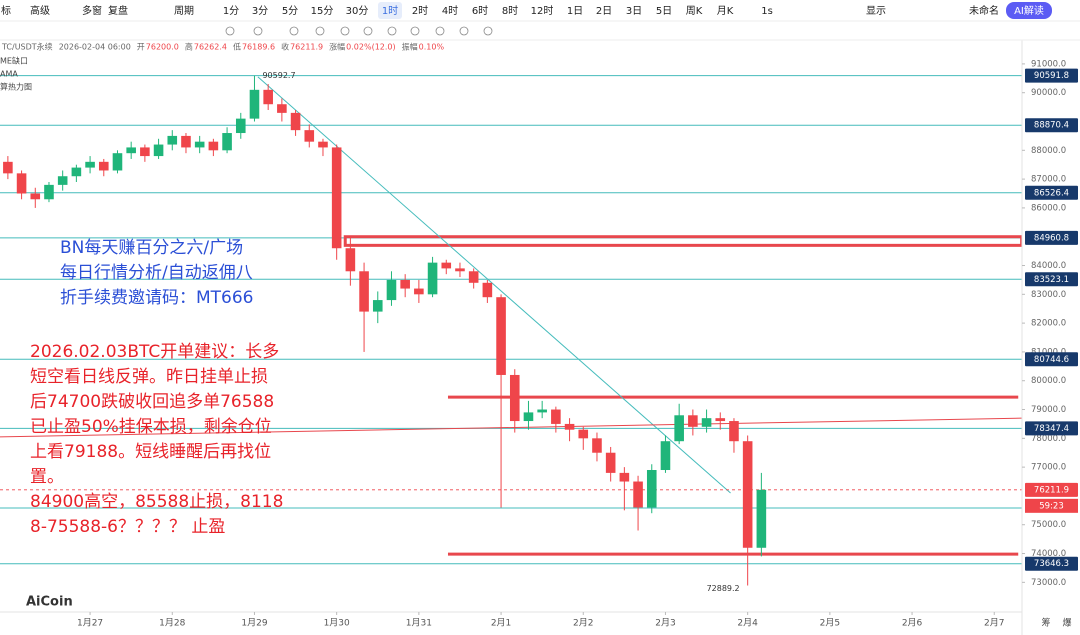 Image resolution: width=1080 pixels, height=635 pixels. I want to click on period: 周K, so click(694, 11).